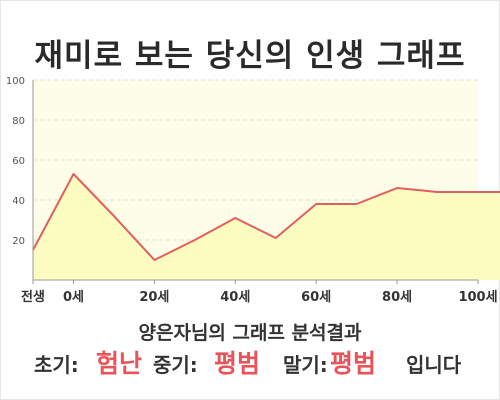 This screenshot has height=400, width=500. Describe the element at coordinates (237, 363) in the screenshot. I see `mid-value: 평범` at that location.